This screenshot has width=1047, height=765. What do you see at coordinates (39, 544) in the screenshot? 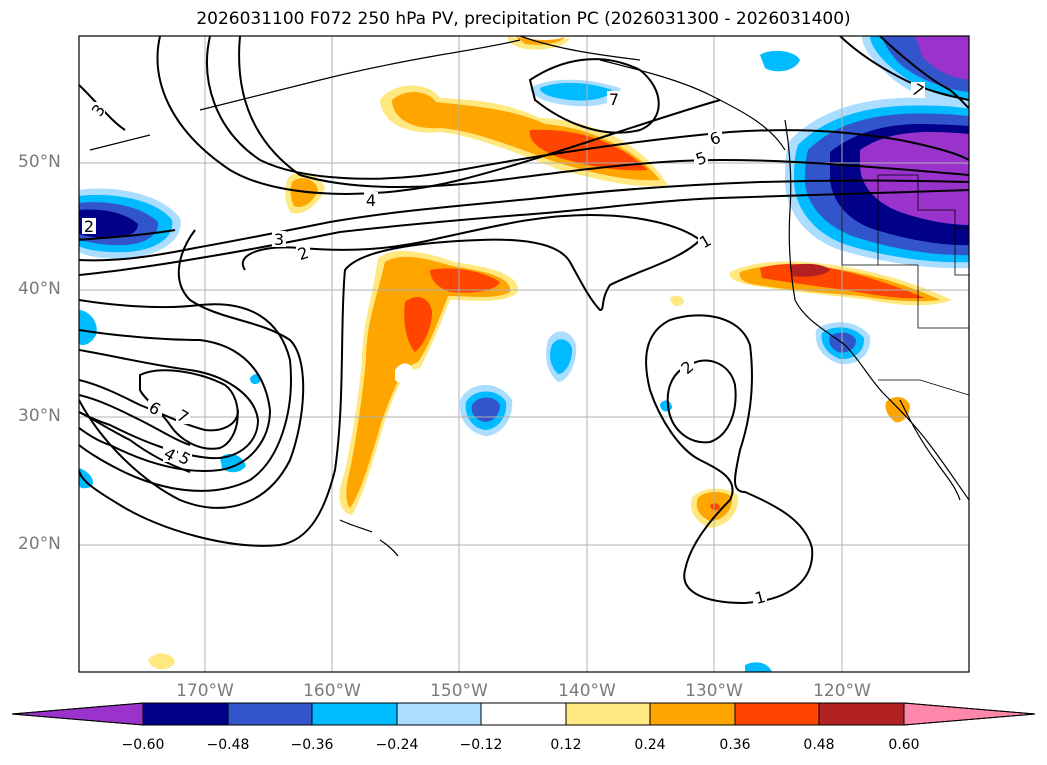
I see `lat-label: 20°N` at bounding box center [39, 544].